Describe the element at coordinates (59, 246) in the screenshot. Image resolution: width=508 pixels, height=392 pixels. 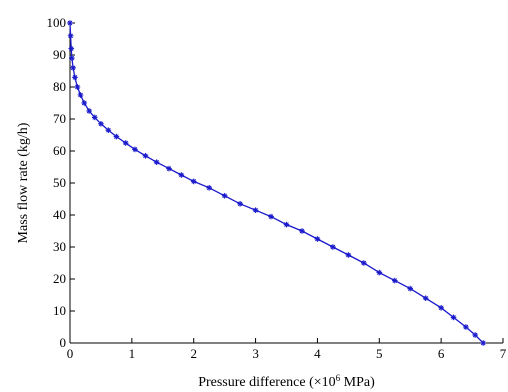
I see `y-tick-label: 30` at that location.